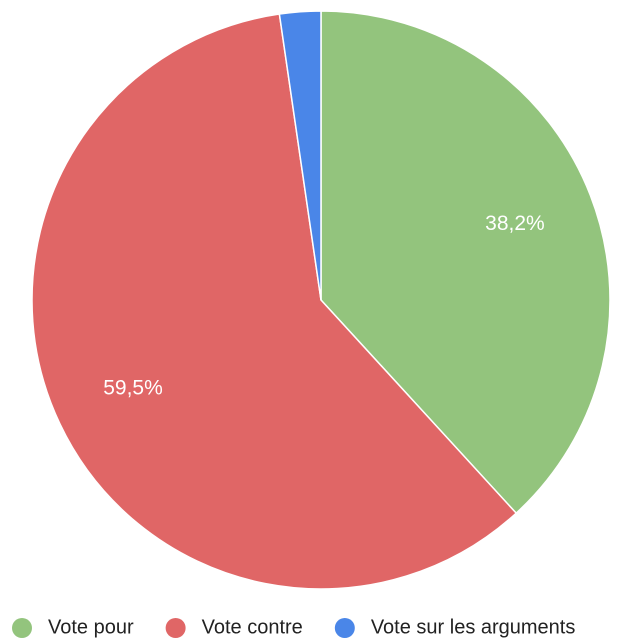  I want to click on legend-label: Vote sur les arguments, so click(473, 627).